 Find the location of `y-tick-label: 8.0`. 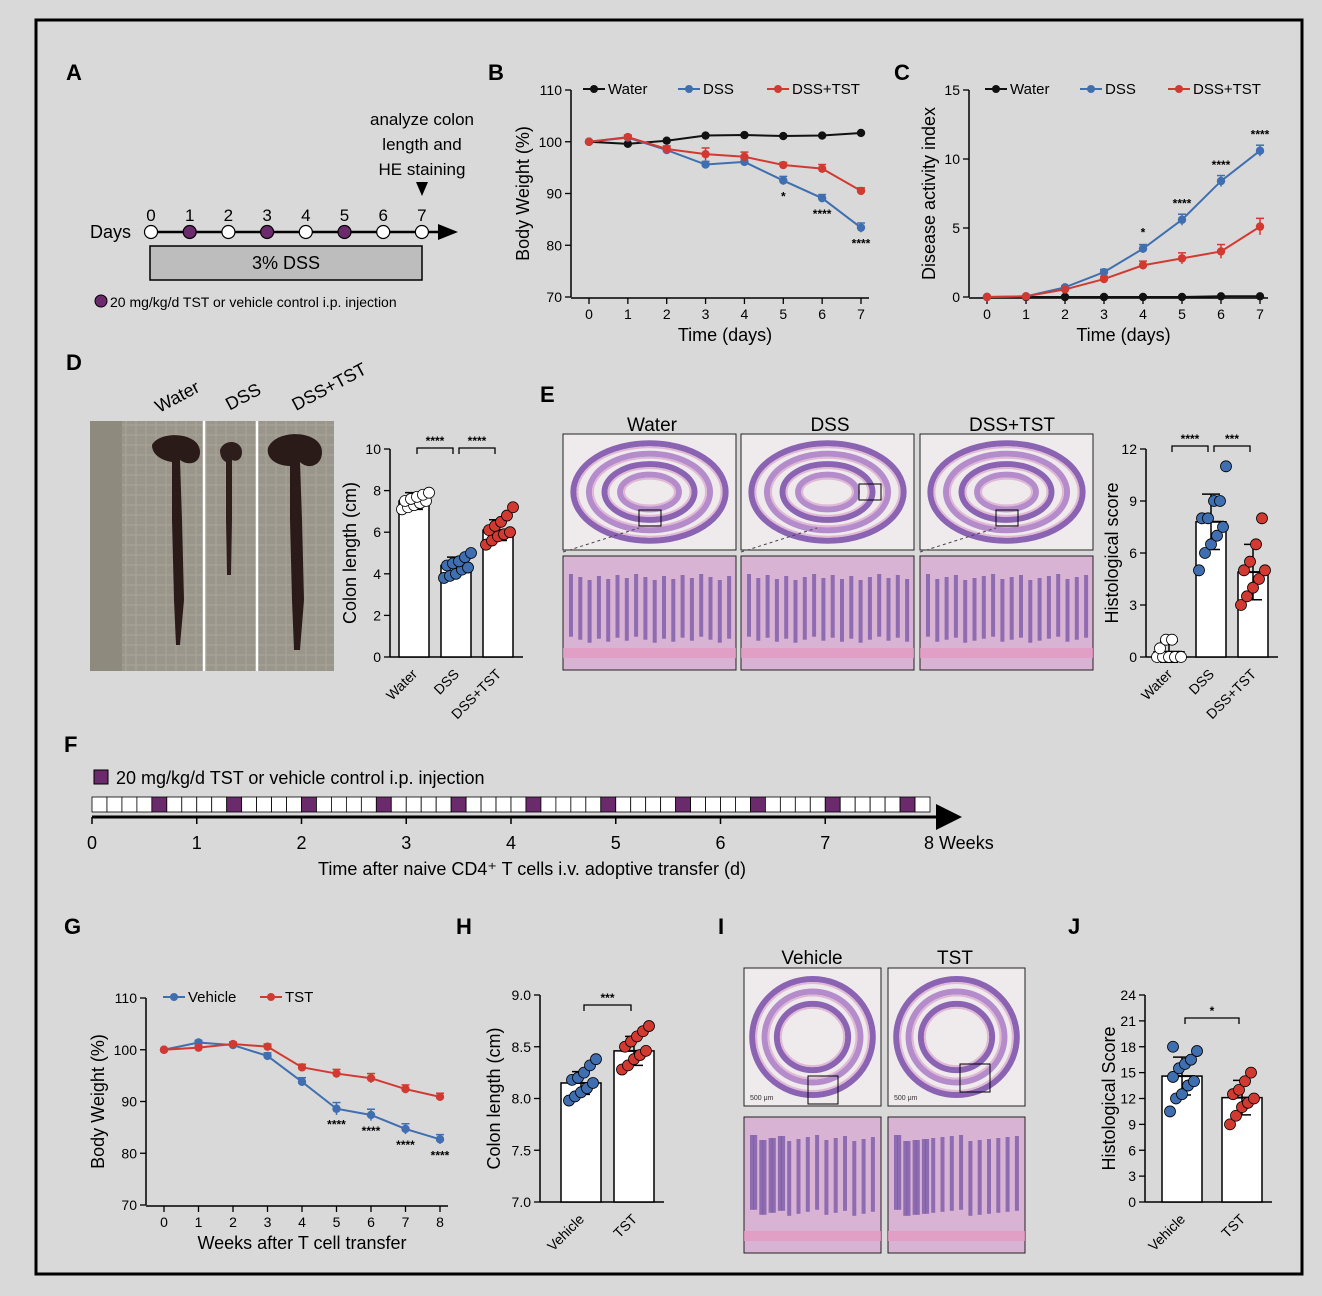

y-tick-label: 8.0 is located at coordinates (522, 1099).